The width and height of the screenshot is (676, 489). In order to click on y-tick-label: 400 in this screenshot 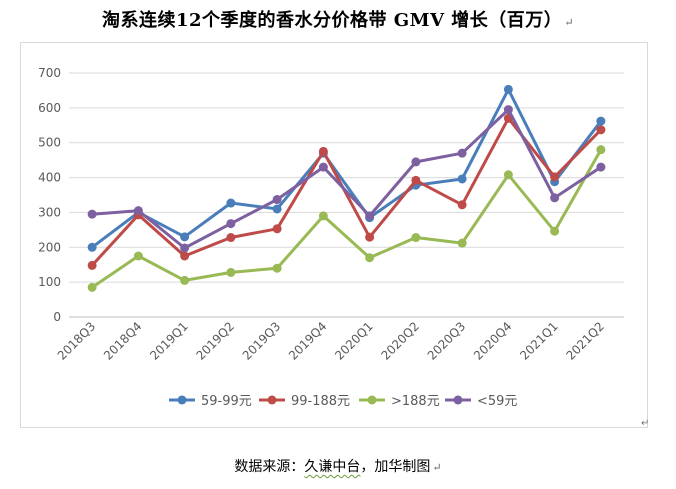, I will do `click(49, 178)`.